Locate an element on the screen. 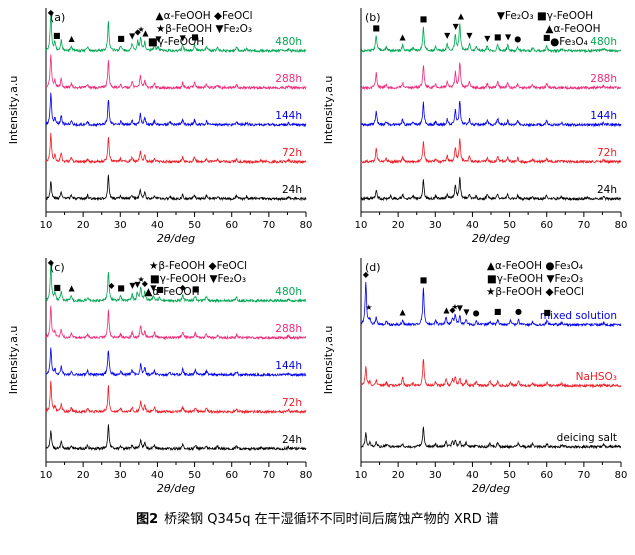  xrd-trace-480h is located at coordinates (176, 34).